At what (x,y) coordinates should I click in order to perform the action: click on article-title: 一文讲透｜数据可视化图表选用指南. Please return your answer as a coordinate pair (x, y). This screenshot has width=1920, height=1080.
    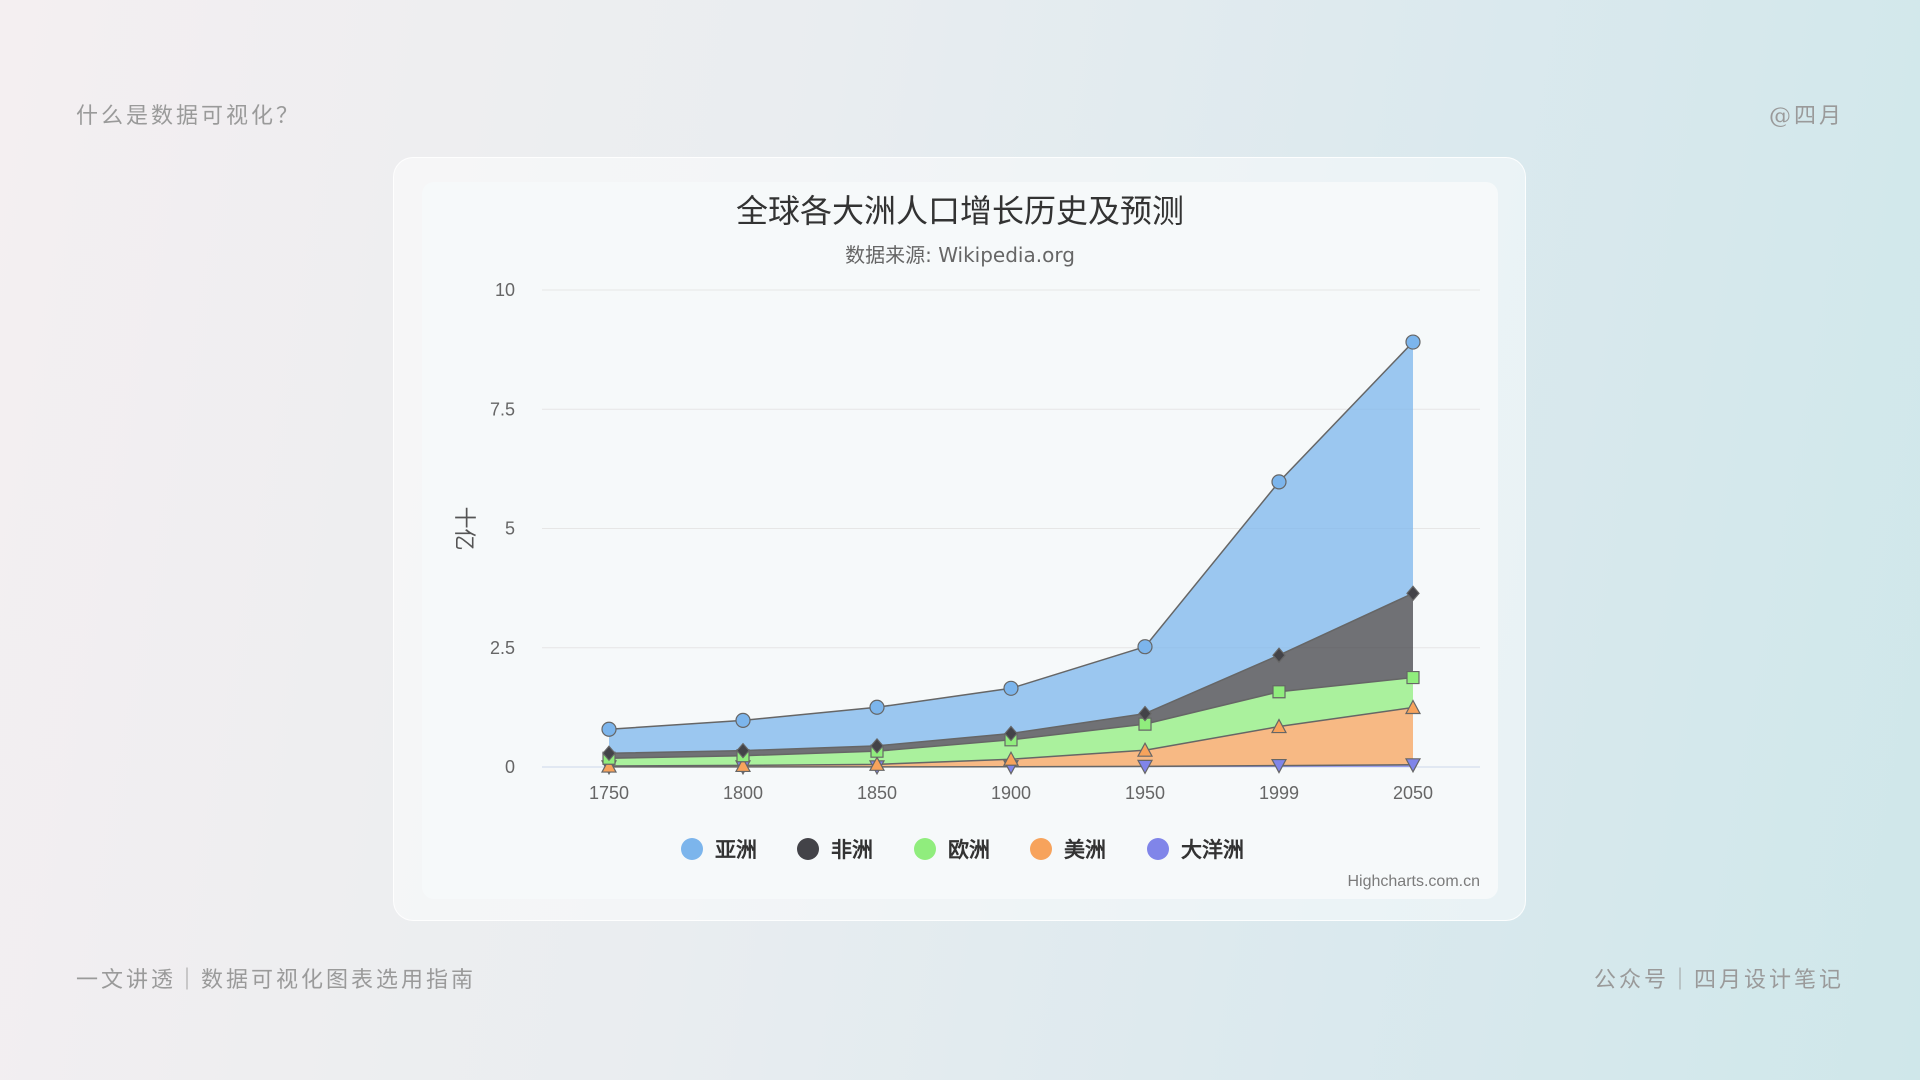
    Looking at the image, I should click on (276, 980).